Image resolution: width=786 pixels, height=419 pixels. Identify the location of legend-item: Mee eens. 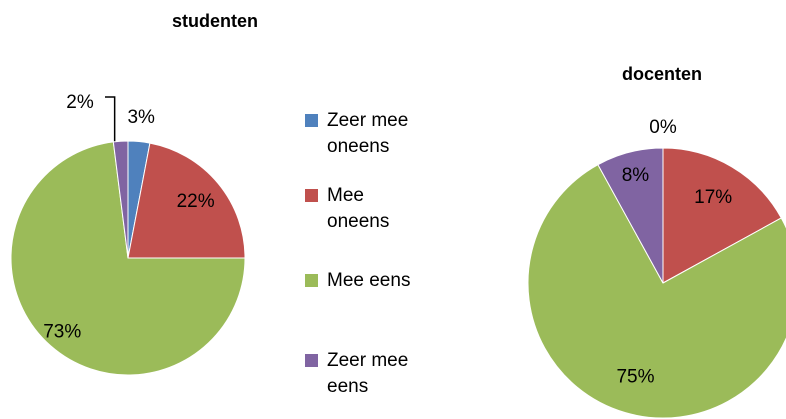
(386, 281).